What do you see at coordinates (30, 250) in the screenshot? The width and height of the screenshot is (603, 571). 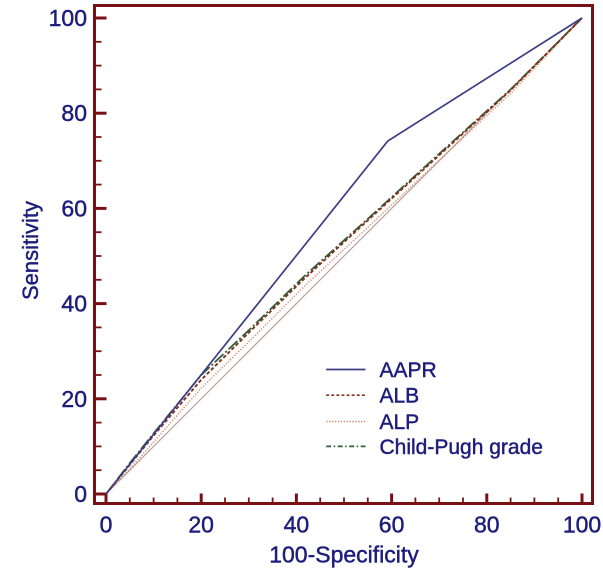 I see `svg-text: Sensitivity` at bounding box center [30, 250].